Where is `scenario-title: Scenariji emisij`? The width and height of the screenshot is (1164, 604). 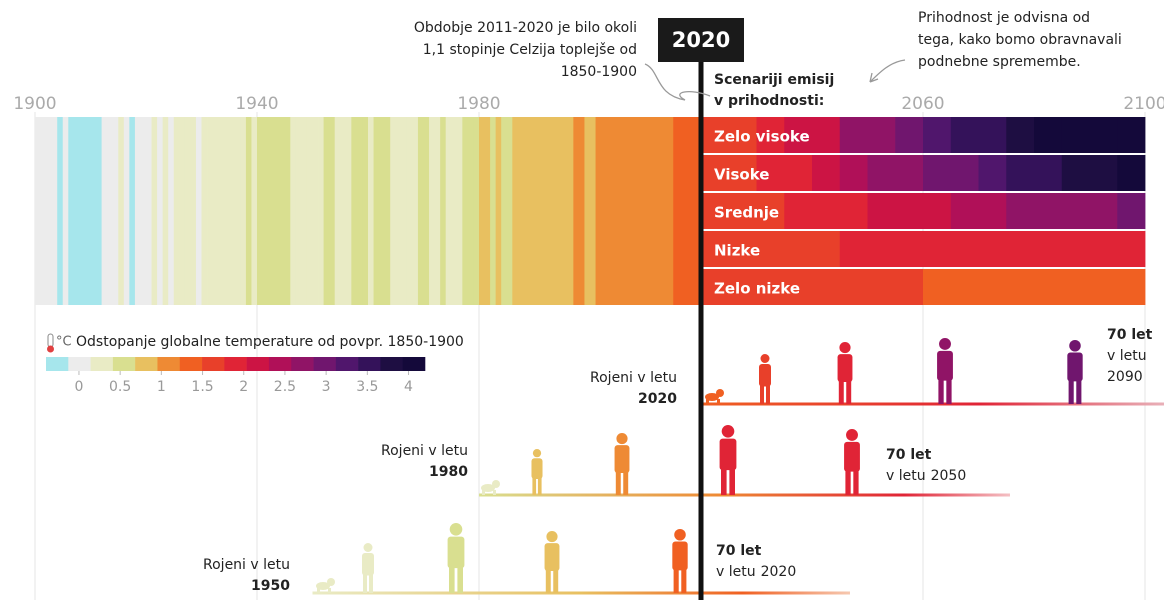 scenario-title: Scenariji emisij is located at coordinates (774, 80).